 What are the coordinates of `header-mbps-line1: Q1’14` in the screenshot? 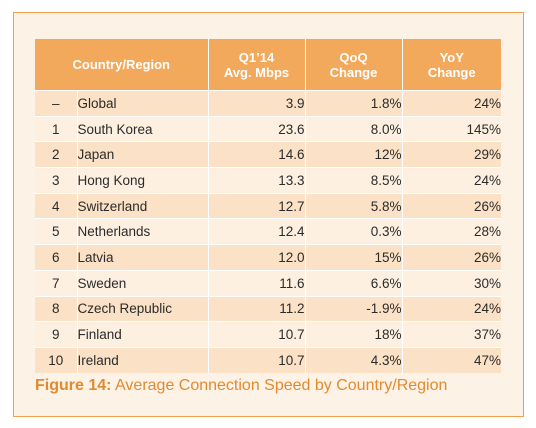 It's located at (256, 57).